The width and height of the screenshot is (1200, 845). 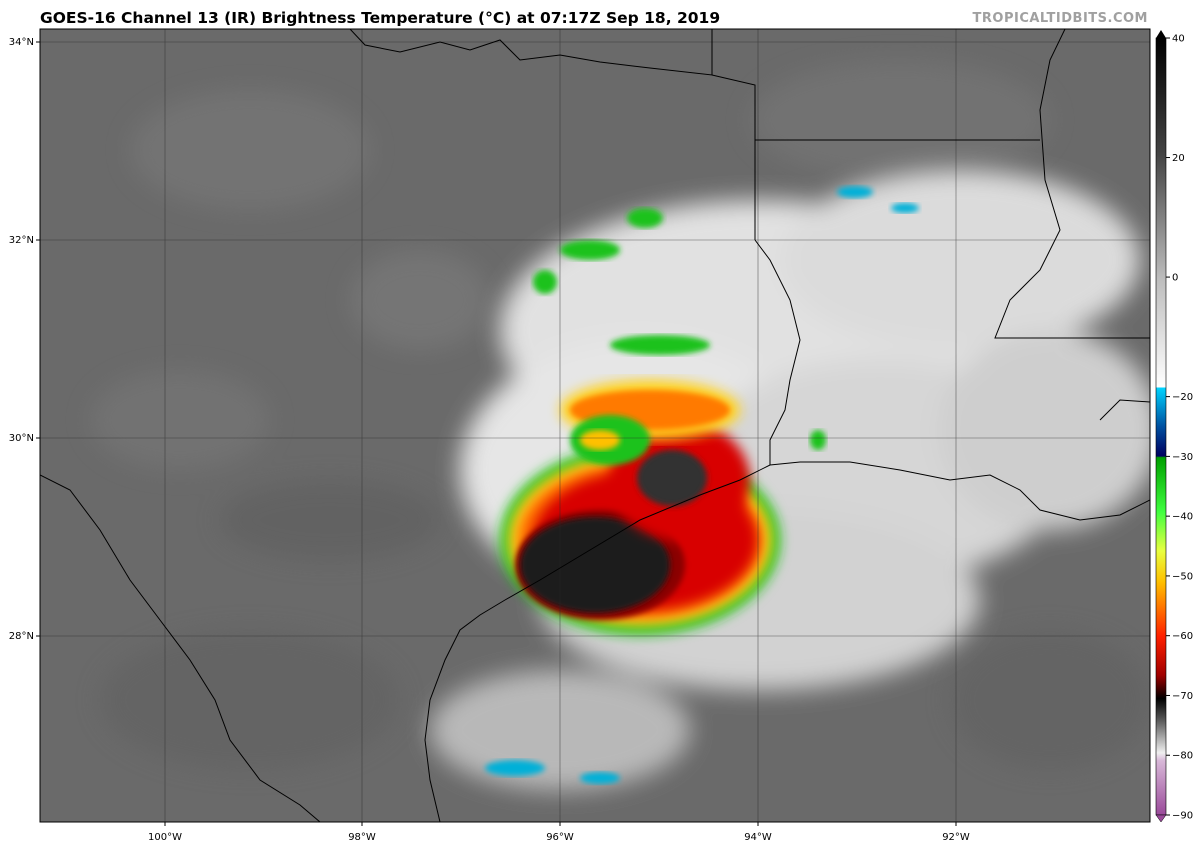 I want to click on colorbar-tick-label: −50, so click(x=1182, y=576).